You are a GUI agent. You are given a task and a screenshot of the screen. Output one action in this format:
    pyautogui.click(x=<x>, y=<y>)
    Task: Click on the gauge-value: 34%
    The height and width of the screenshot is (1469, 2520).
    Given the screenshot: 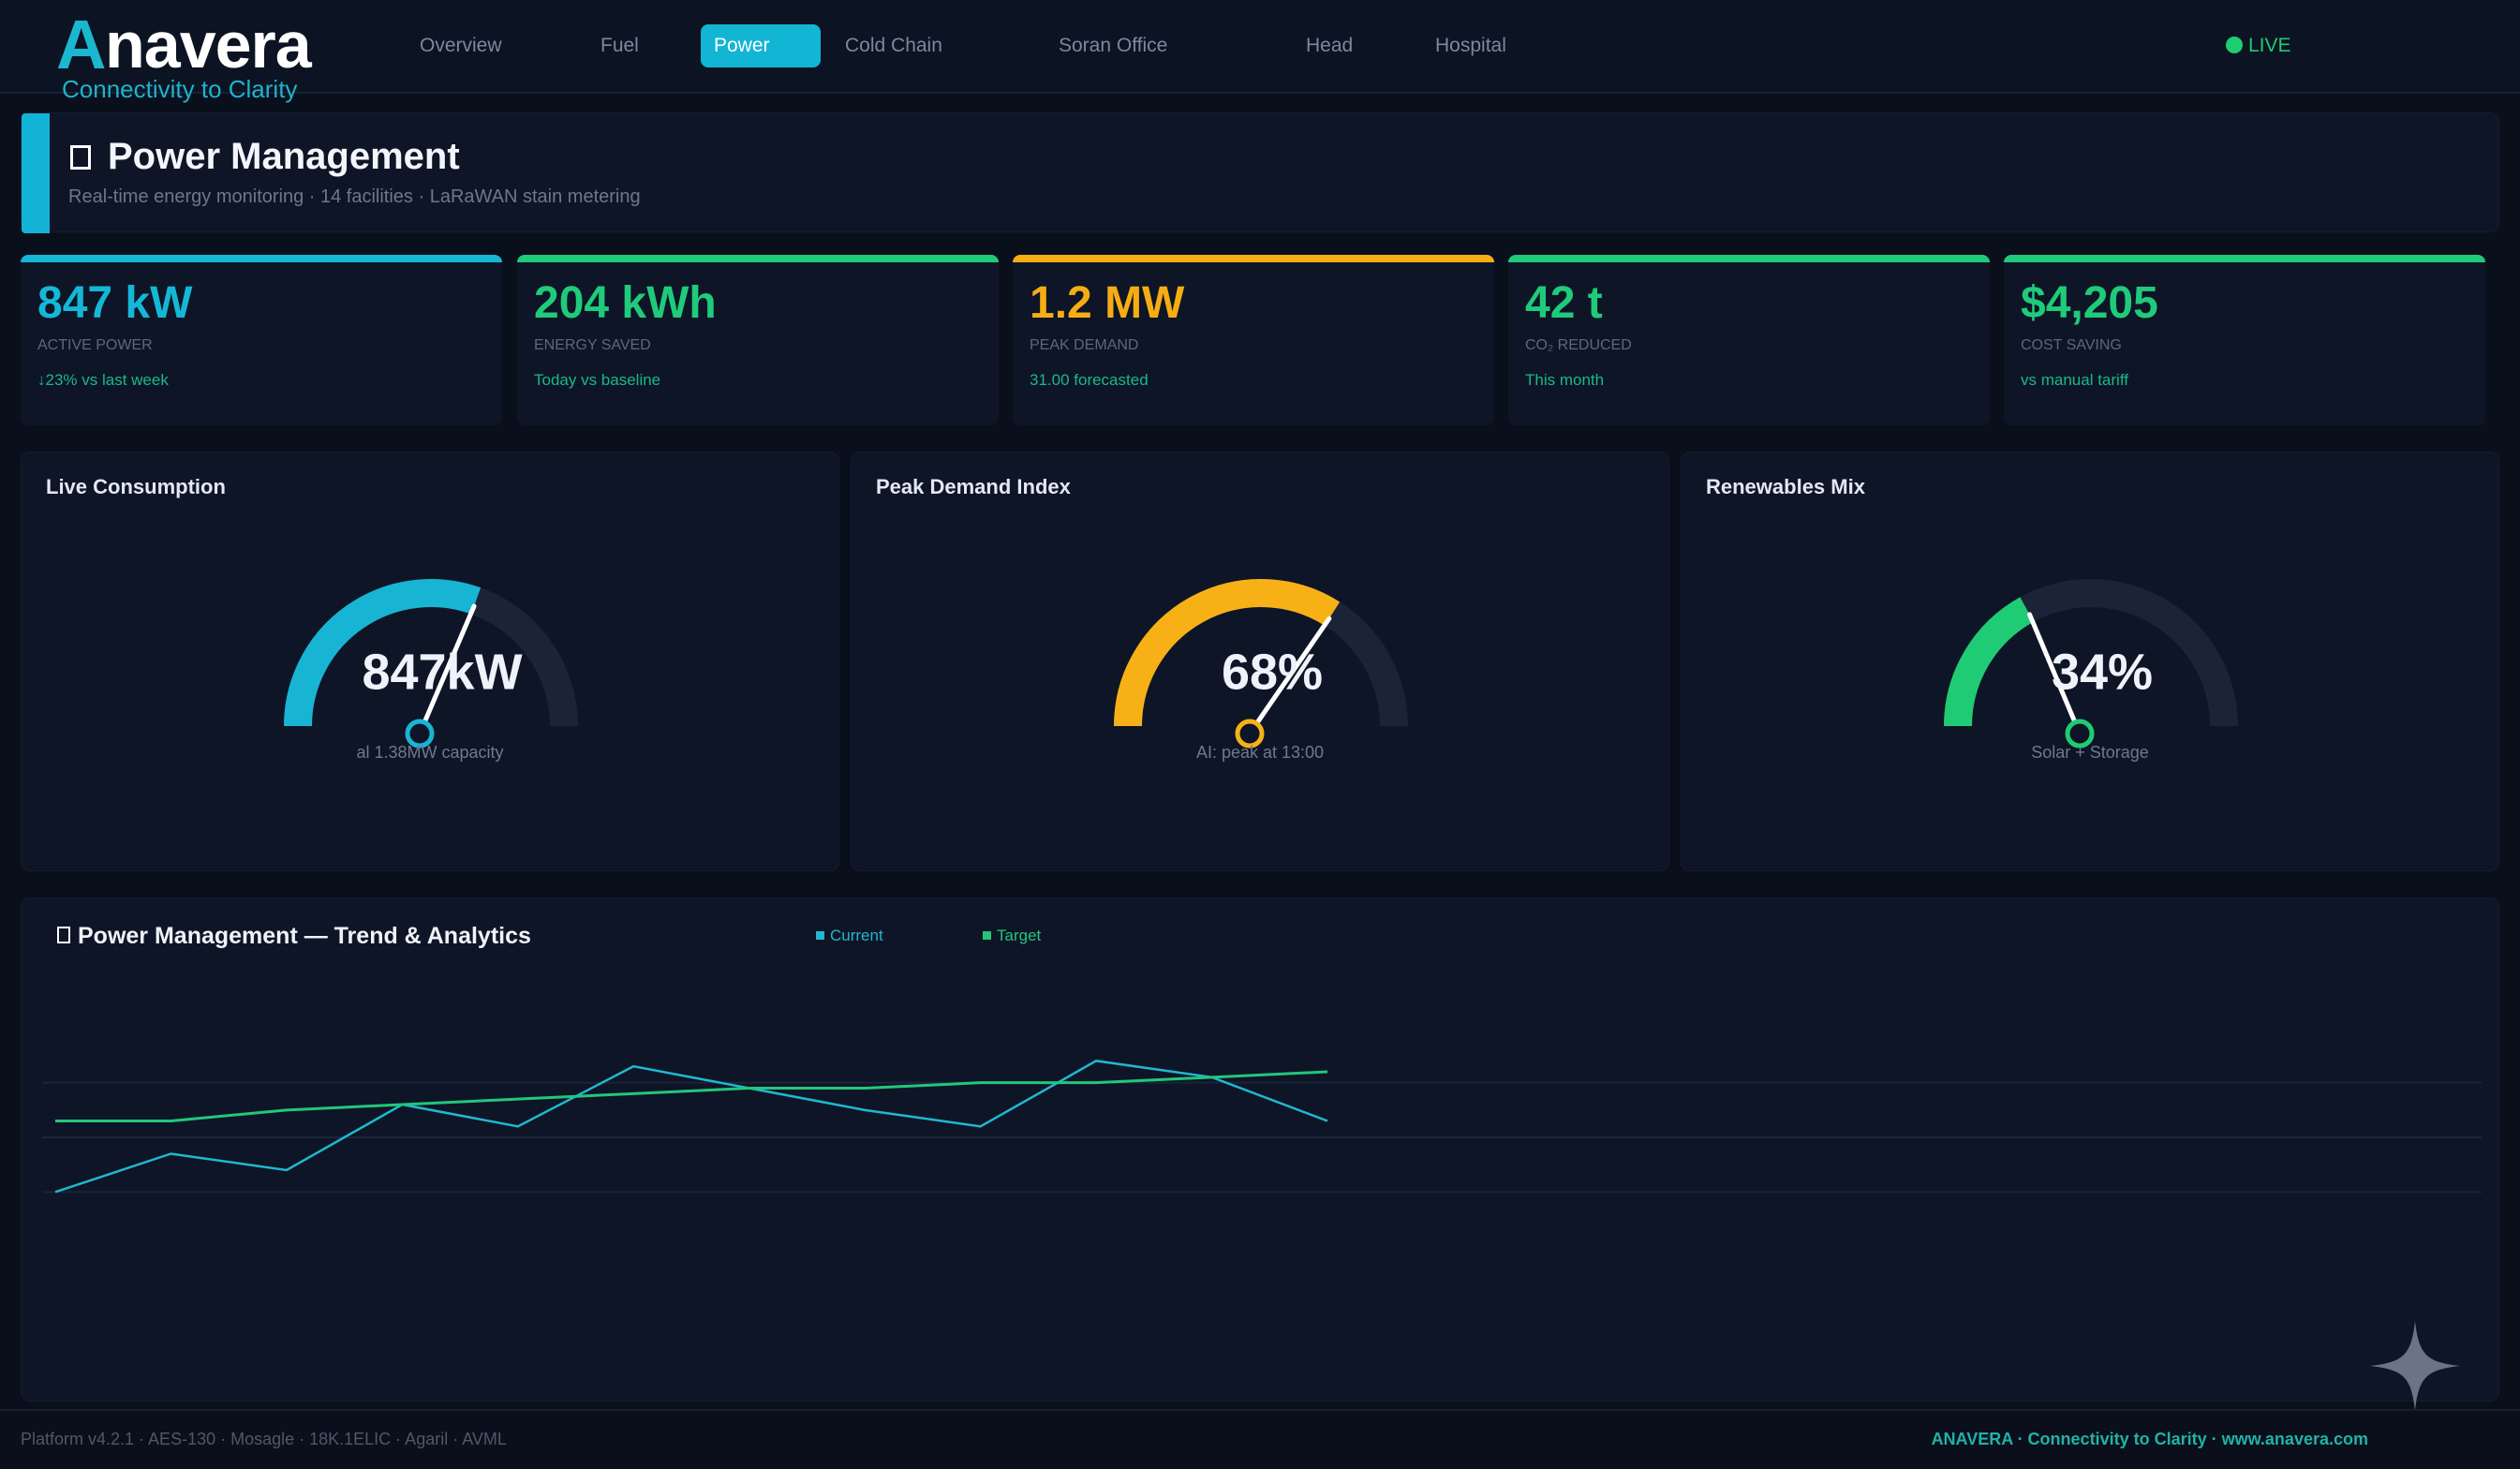 What is the action you would take?
    pyautogui.click(x=2102, y=672)
    